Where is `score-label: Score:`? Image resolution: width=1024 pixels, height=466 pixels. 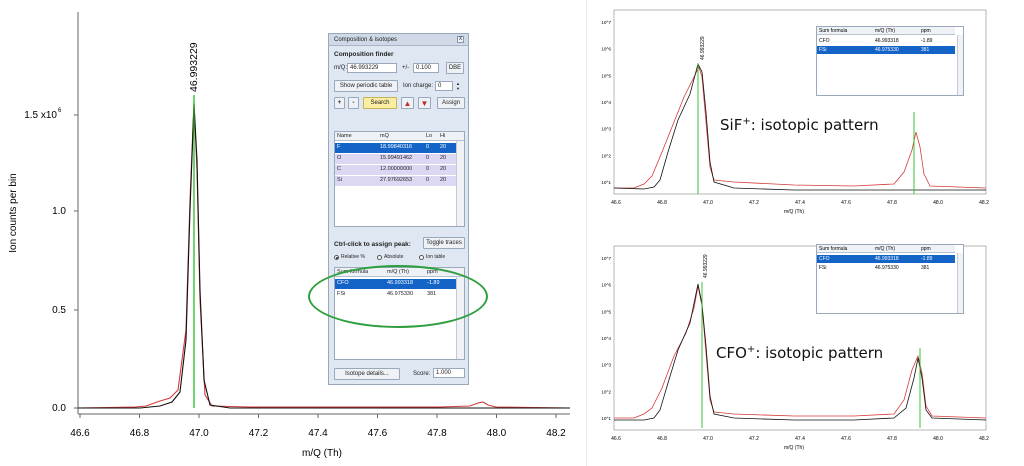
score-label: Score: is located at coordinates (422, 374).